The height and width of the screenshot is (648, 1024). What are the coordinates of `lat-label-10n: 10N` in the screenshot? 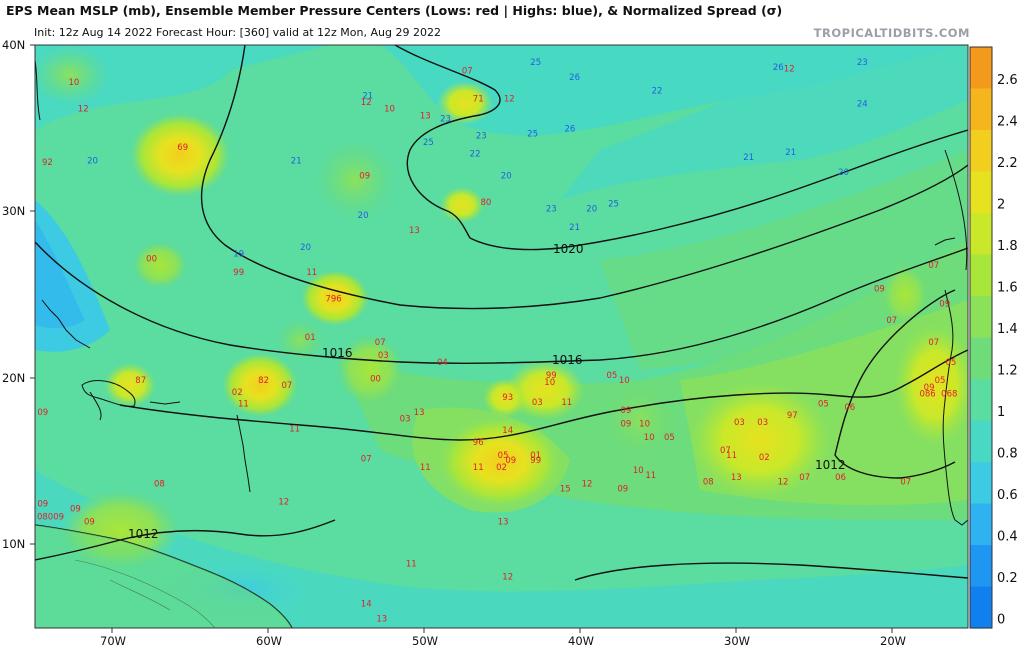 It's located at (13, 544).